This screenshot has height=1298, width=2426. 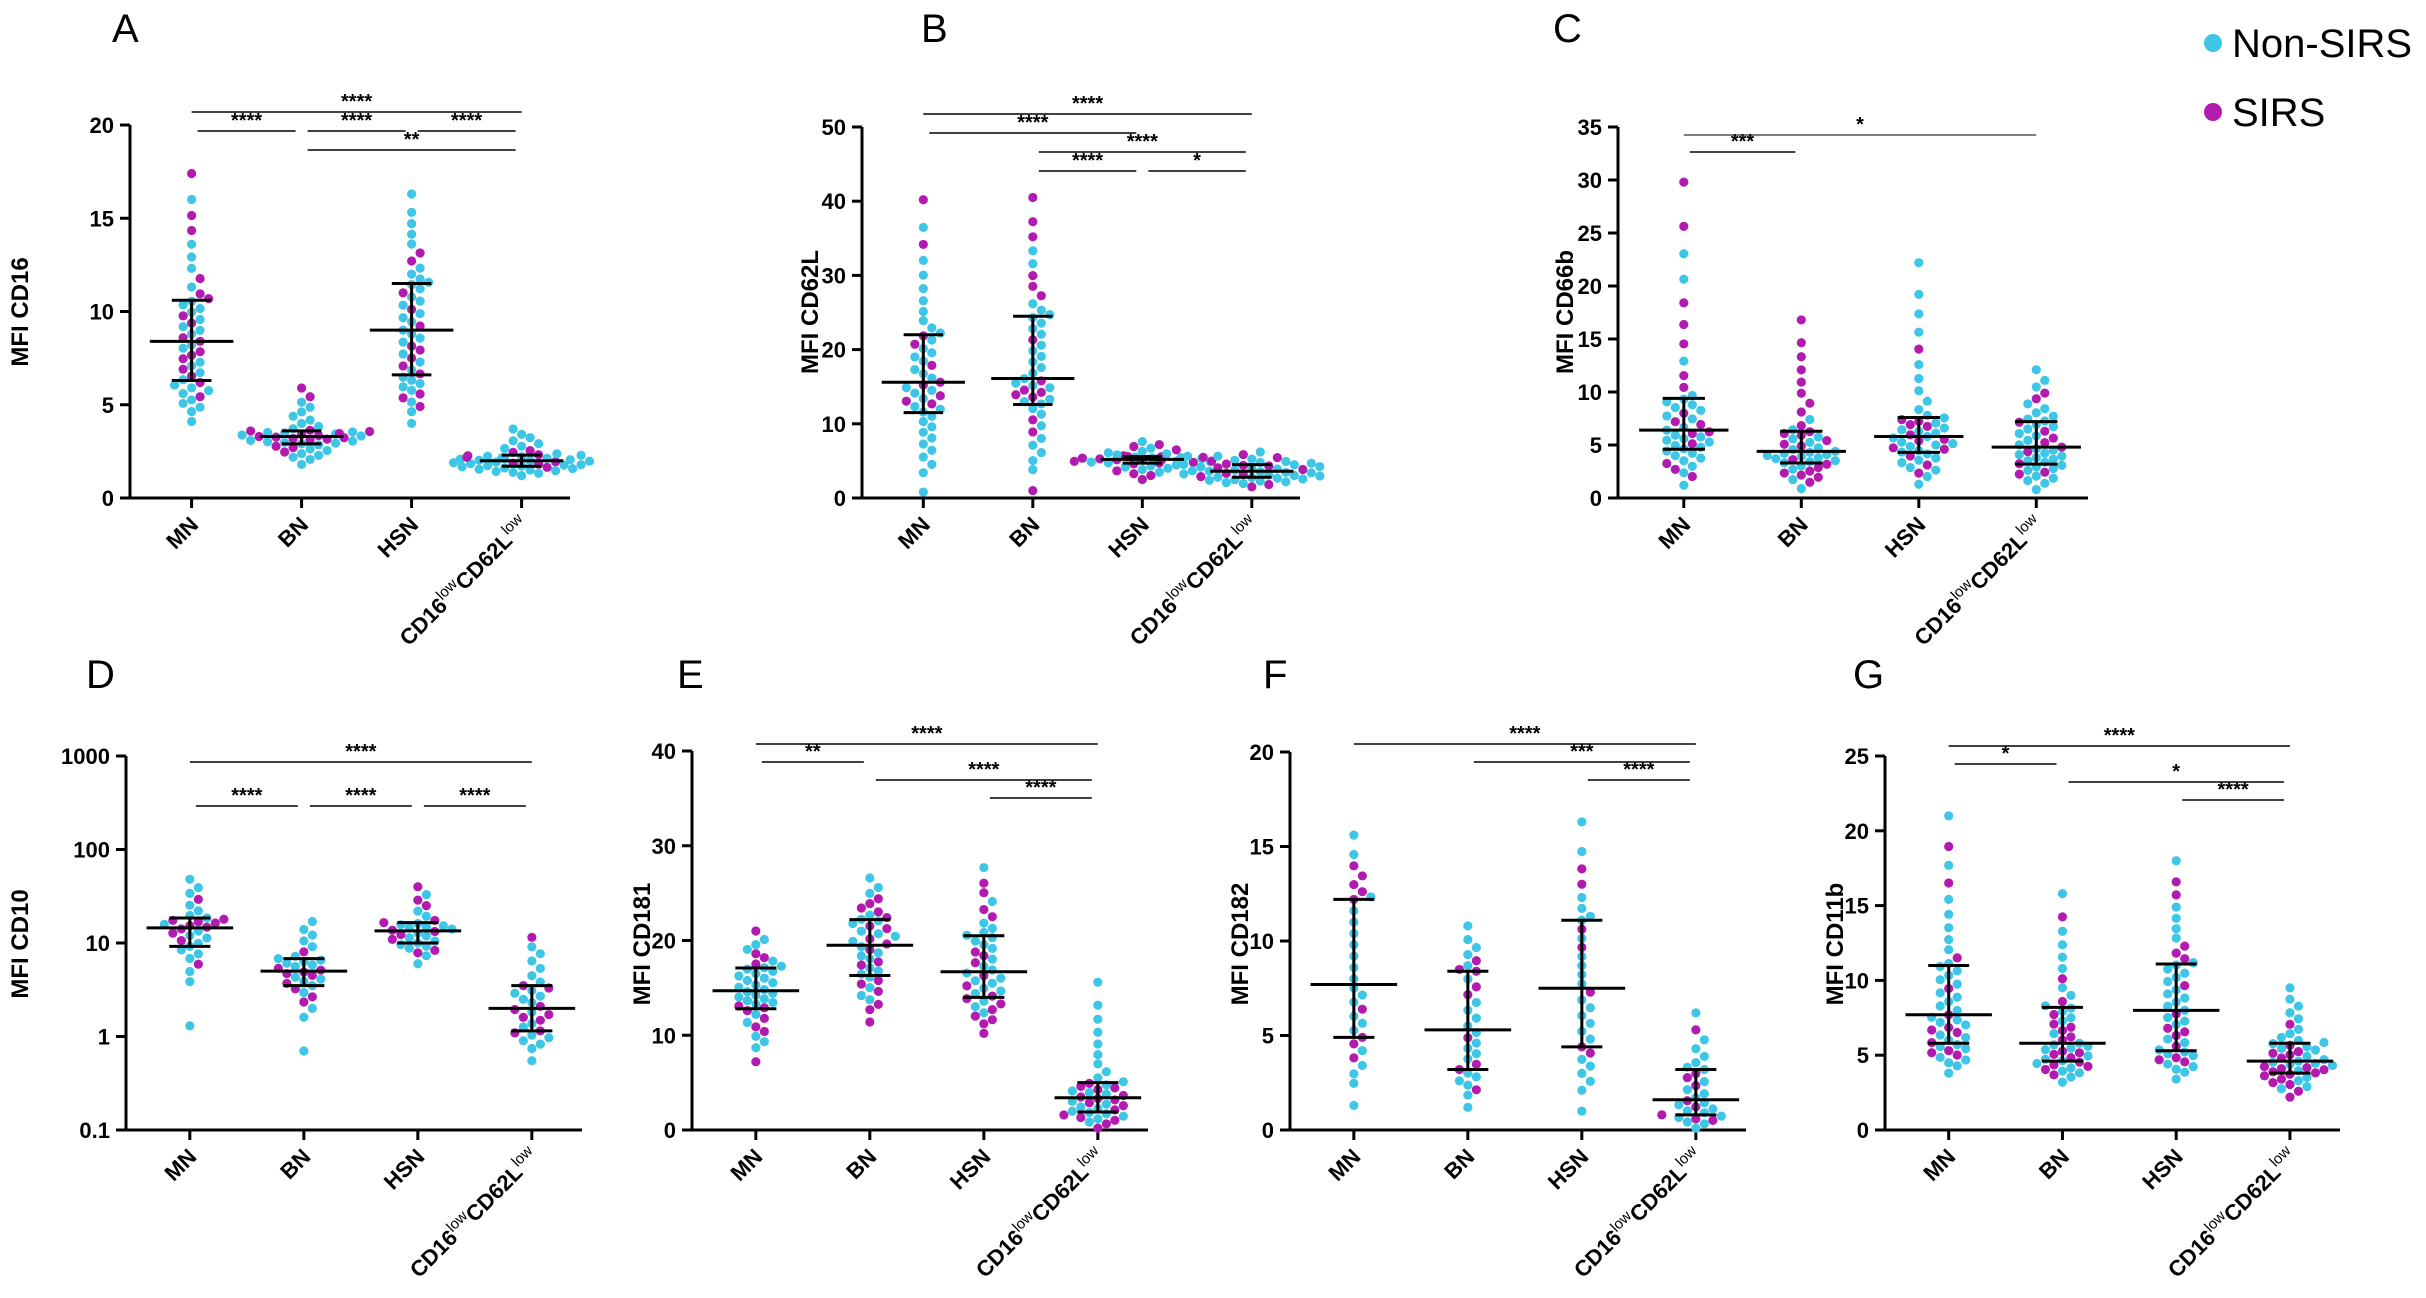 I want to click on y-tick-label: 25, so click(x=1590, y=233).